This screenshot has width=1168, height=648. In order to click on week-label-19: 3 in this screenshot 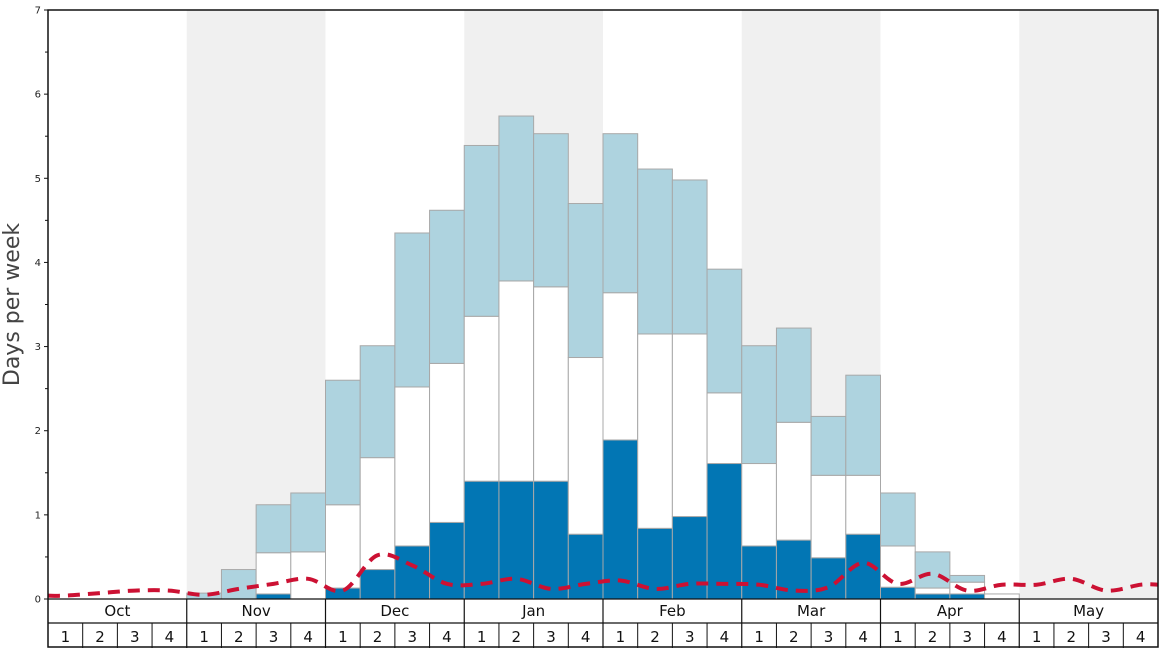, I will do `click(690, 637)`.